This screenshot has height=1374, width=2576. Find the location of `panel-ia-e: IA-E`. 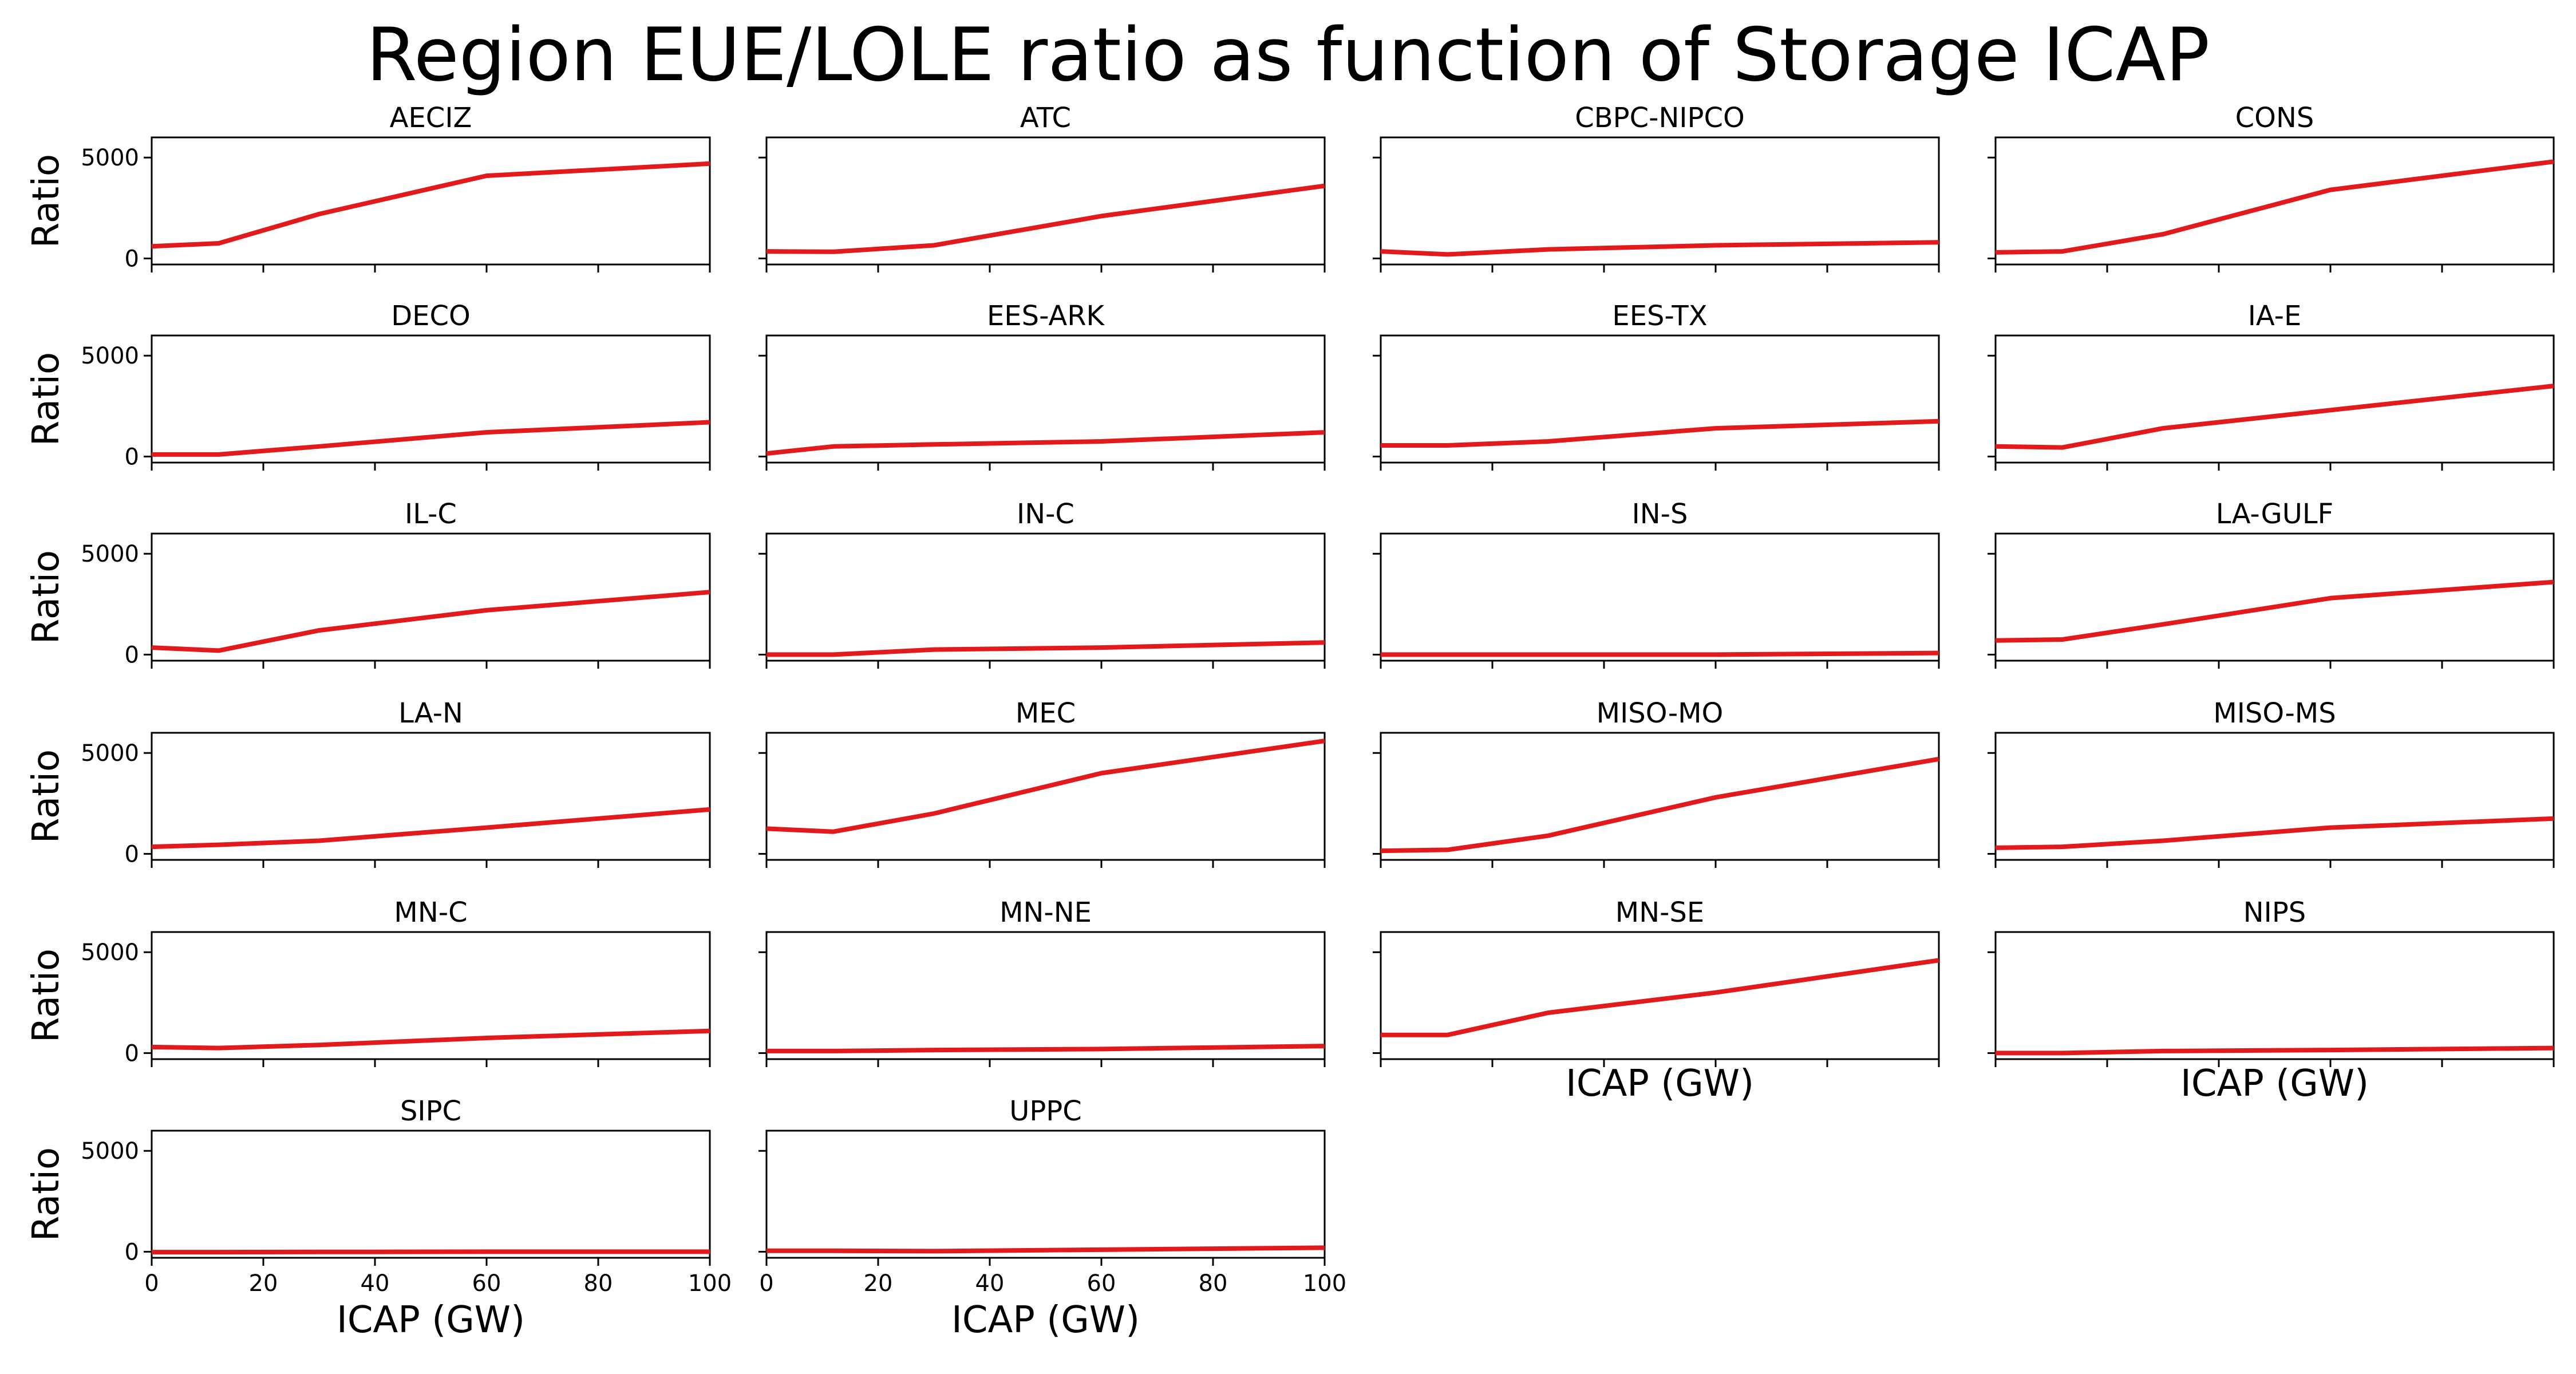

panel-ia-e: IA-E is located at coordinates (2271, 386).